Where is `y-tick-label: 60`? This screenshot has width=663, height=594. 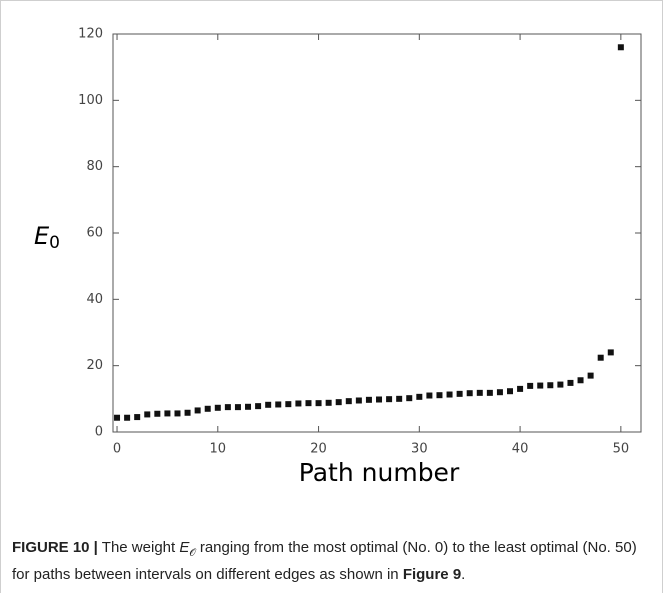
y-tick-label: 60 is located at coordinates (94, 233).